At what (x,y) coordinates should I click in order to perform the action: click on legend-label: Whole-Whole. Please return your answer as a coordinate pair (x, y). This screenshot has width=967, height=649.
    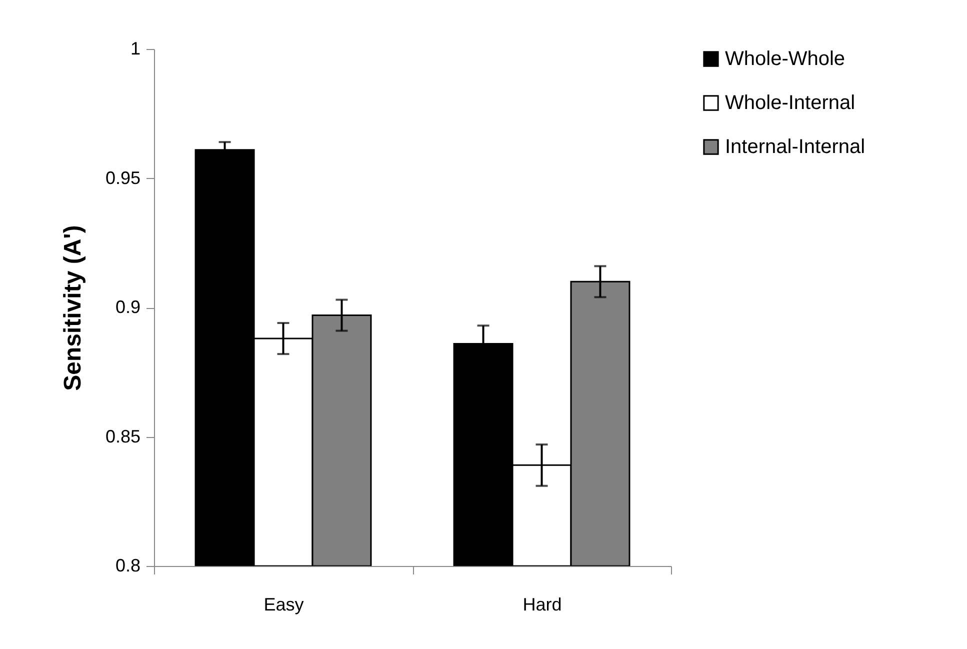
    Looking at the image, I should click on (785, 59).